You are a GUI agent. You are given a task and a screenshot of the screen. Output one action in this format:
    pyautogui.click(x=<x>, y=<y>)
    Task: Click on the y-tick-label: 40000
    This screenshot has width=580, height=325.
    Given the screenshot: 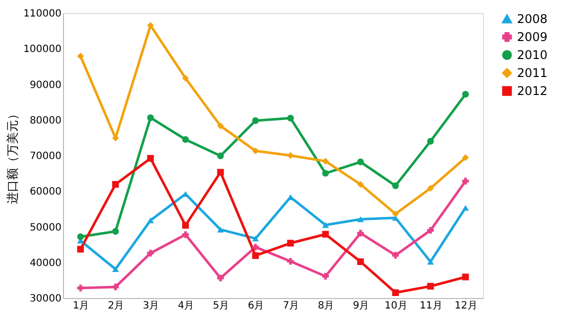 What is the action you would take?
    pyautogui.click(x=46, y=263)
    